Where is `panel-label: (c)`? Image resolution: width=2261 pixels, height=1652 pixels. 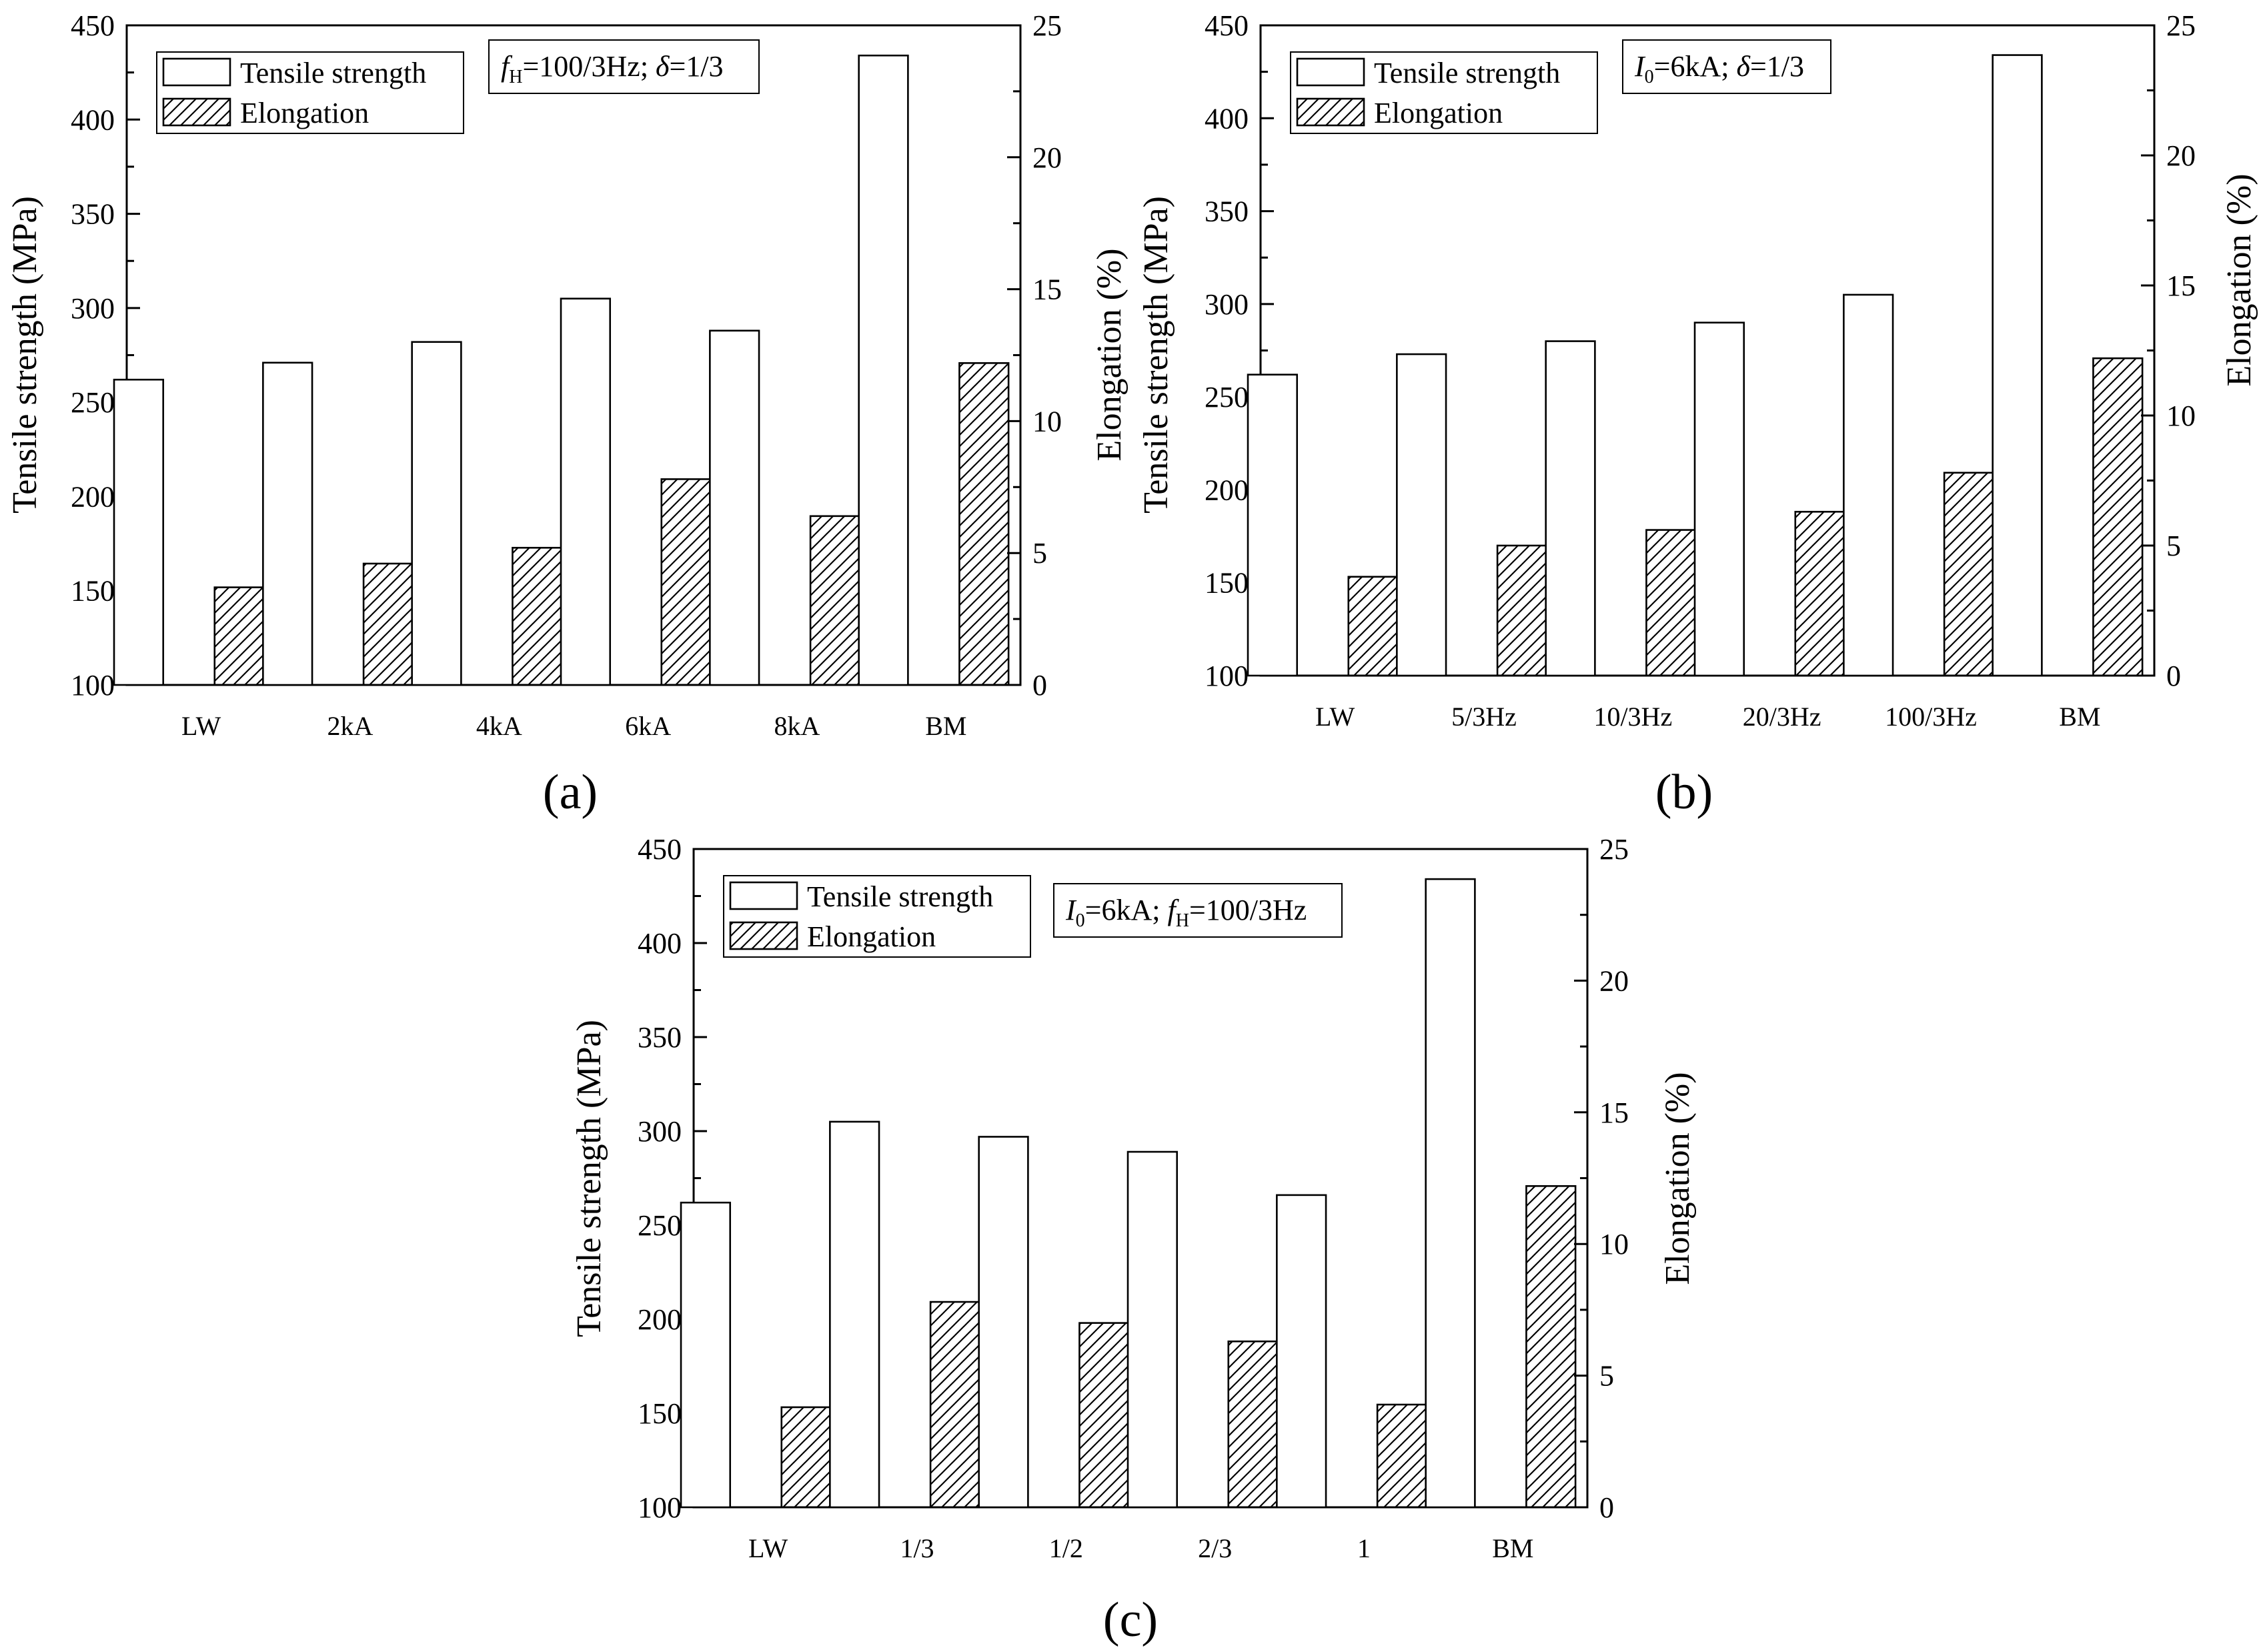
panel-label: (c) is located at coordinates (1130, 1620).